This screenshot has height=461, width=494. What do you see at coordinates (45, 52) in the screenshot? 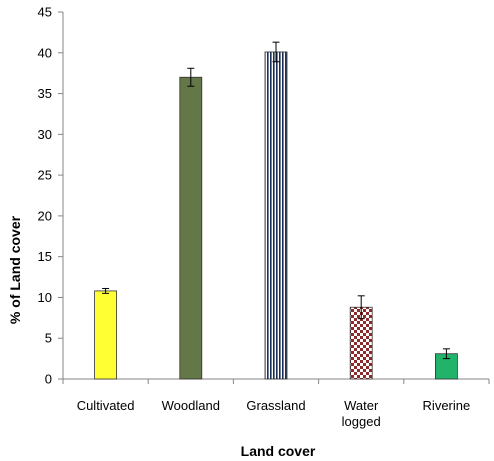
I see `y-tick-label: 40` at bounding box center [45, 52].